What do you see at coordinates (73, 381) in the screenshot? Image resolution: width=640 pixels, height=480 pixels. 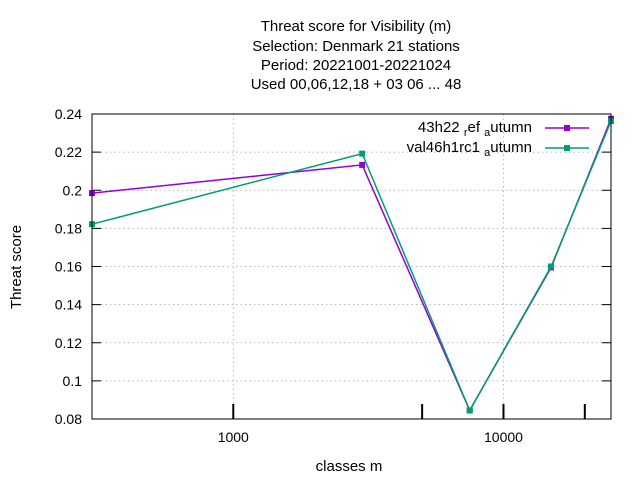 I see `y-tick-label: 0.1` at bounding box center [73, 381].